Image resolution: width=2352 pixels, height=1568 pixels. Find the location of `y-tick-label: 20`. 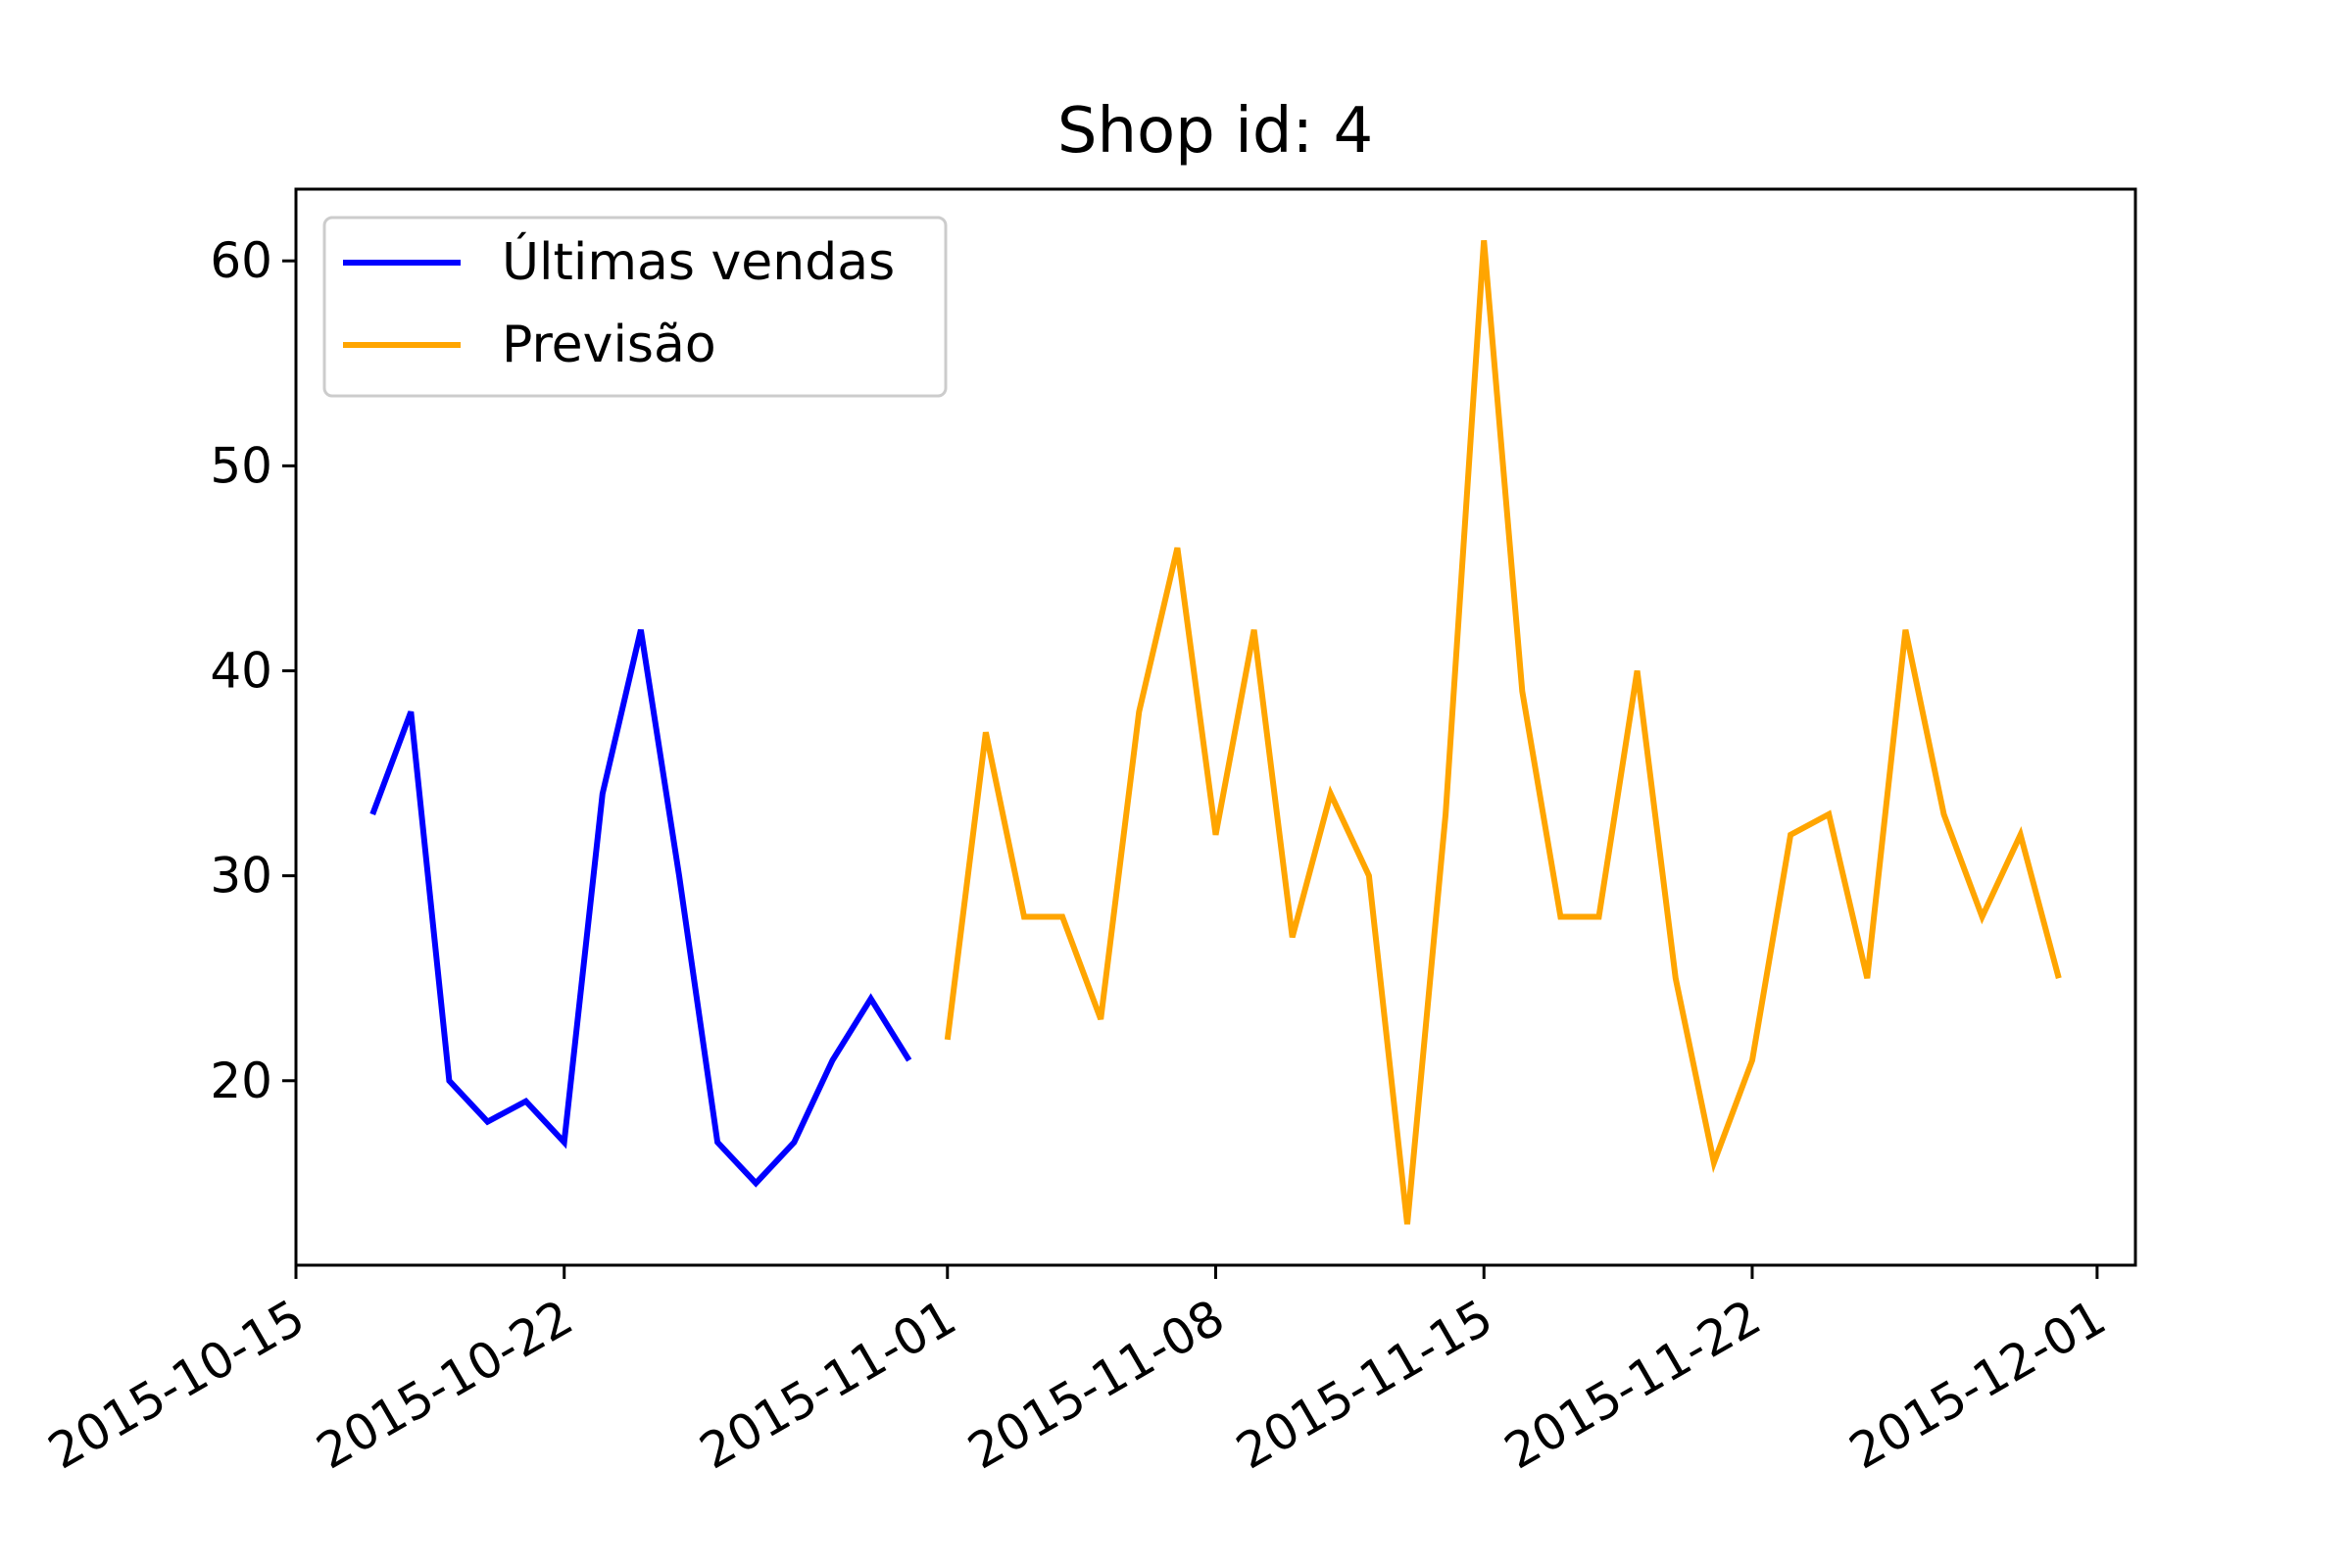

y-tick-label: 20 is located at coordinates (241, 1081).